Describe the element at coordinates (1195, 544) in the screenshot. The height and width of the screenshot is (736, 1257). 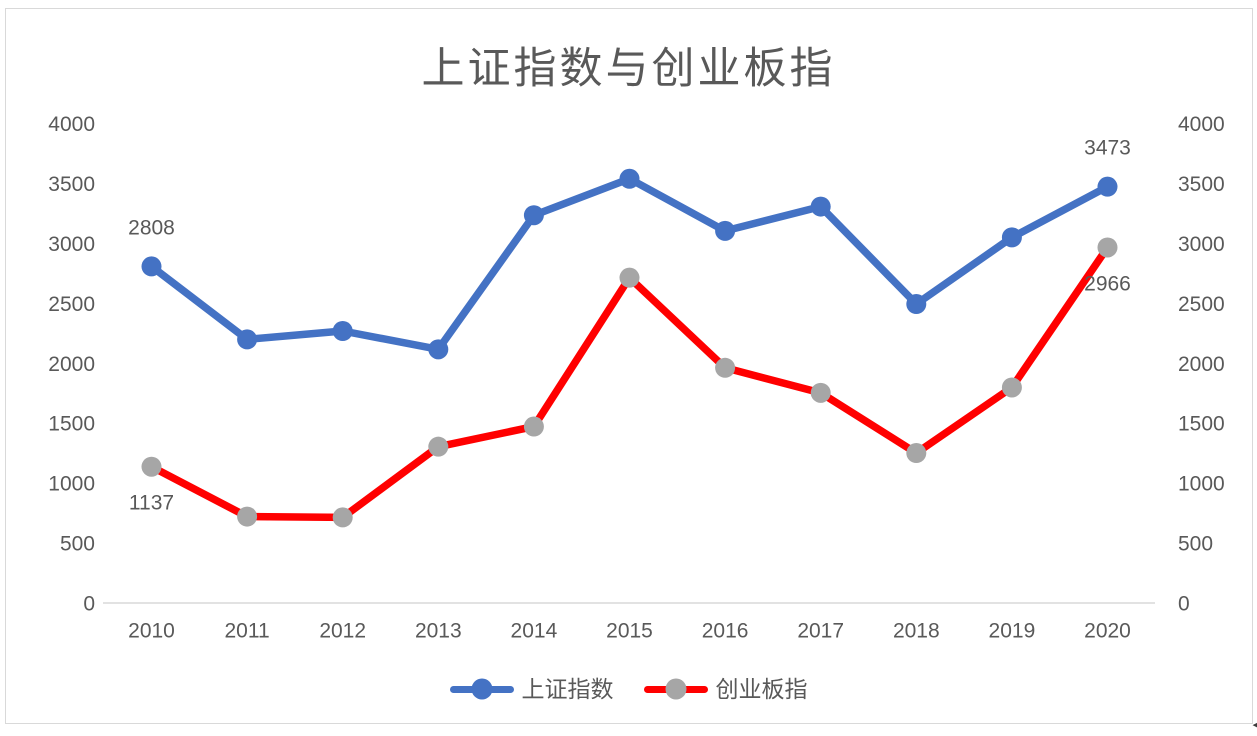
I see `y-axis-tick-right: 500` at that location.